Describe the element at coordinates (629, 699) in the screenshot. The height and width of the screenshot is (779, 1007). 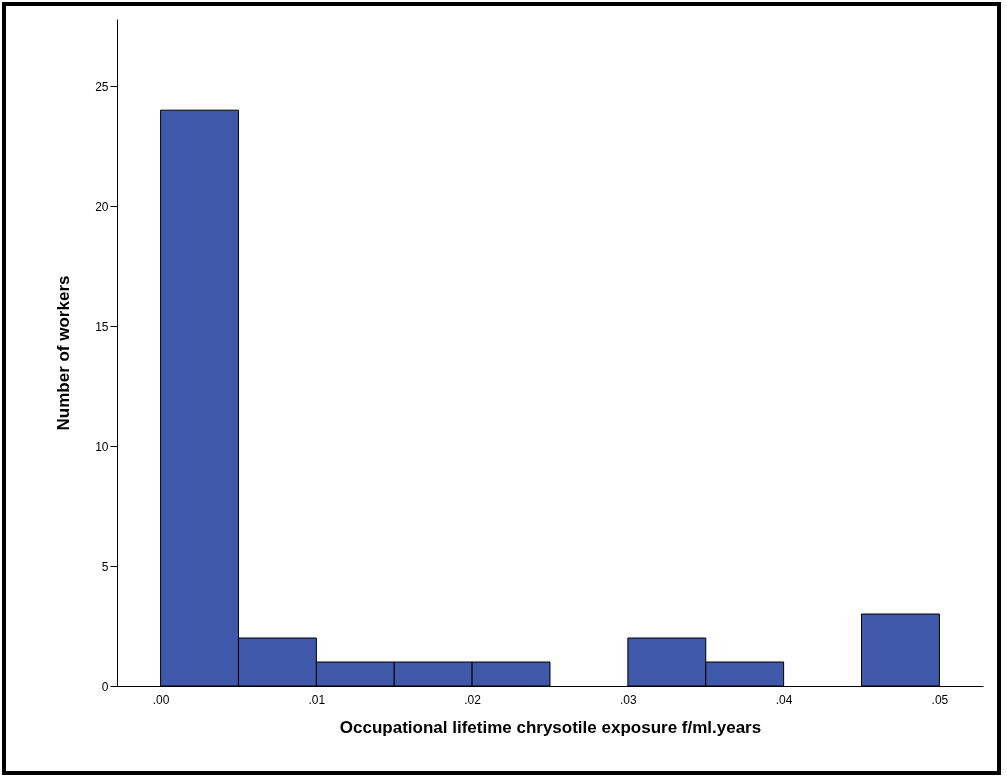
I see `x-tick-label: .03` at that location.